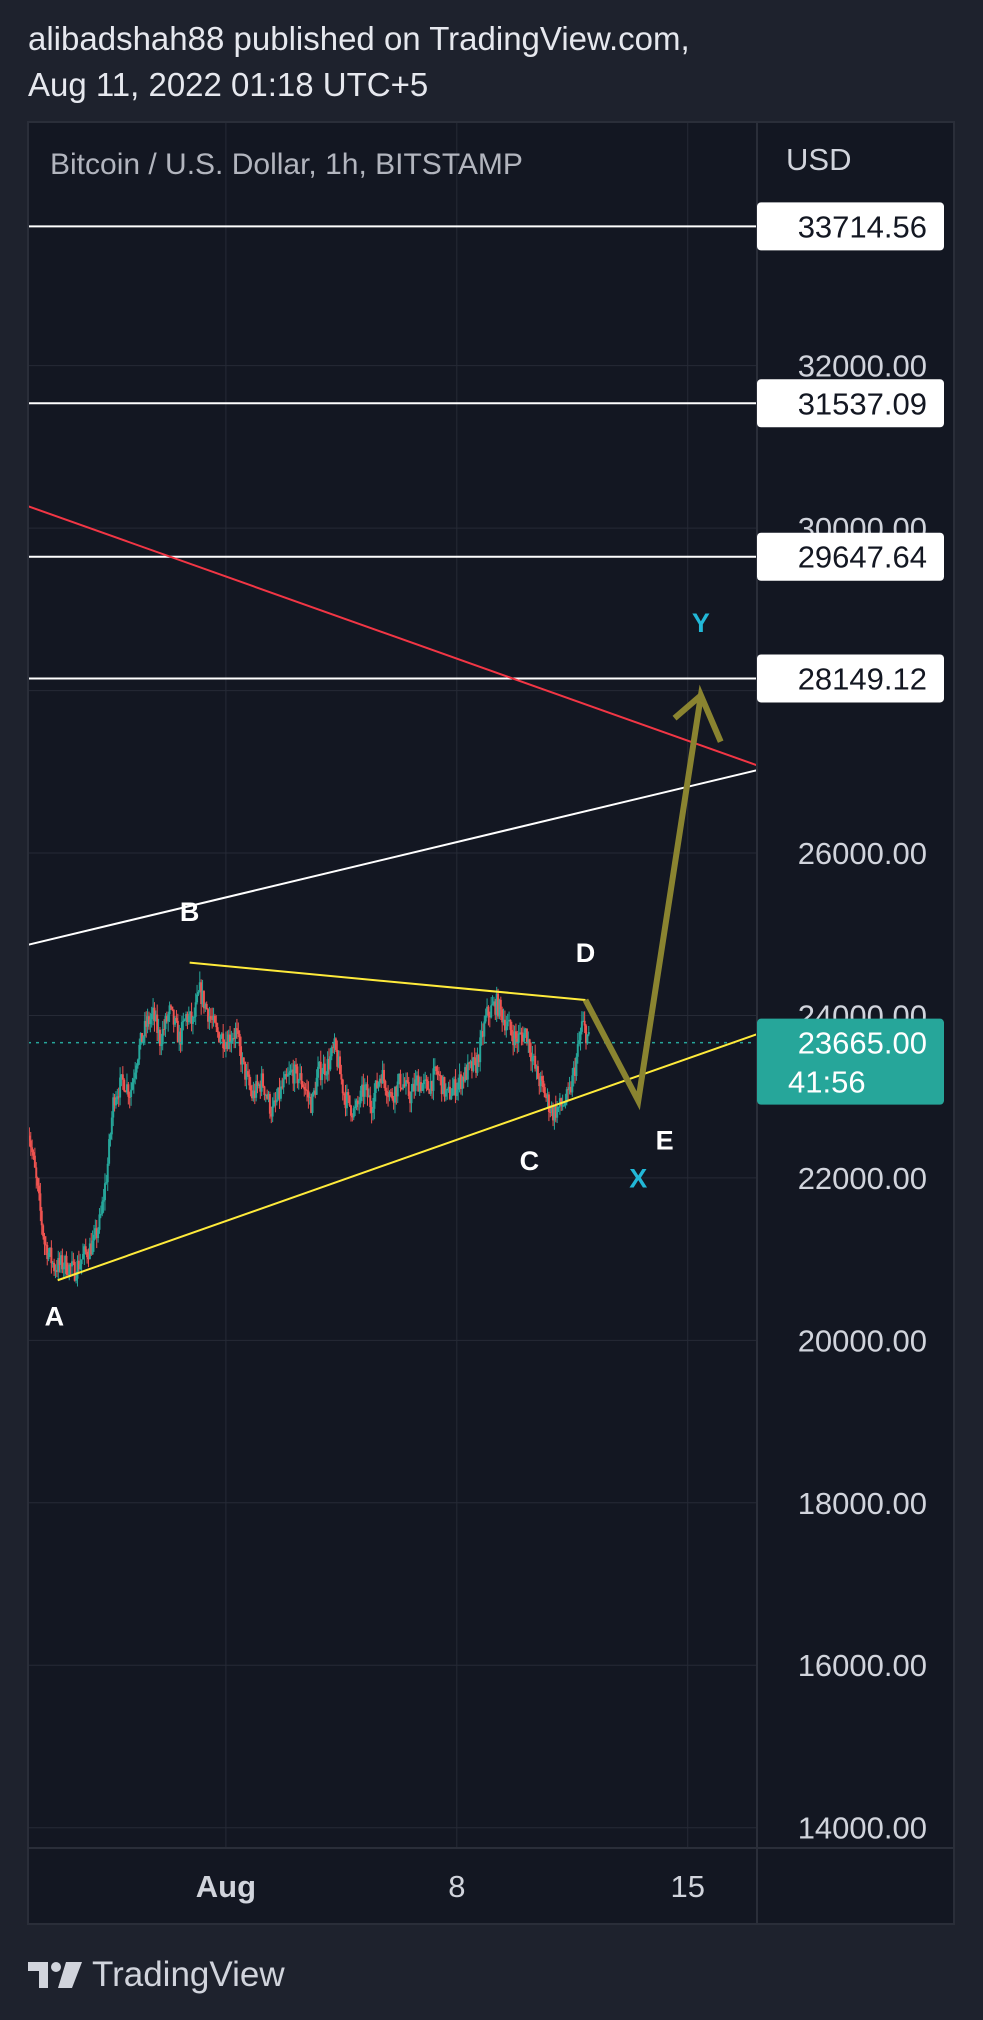  Describe the element at coordinates (456, 1886) in the screenshot. I see `x-tick-label-1: 8` at that location.